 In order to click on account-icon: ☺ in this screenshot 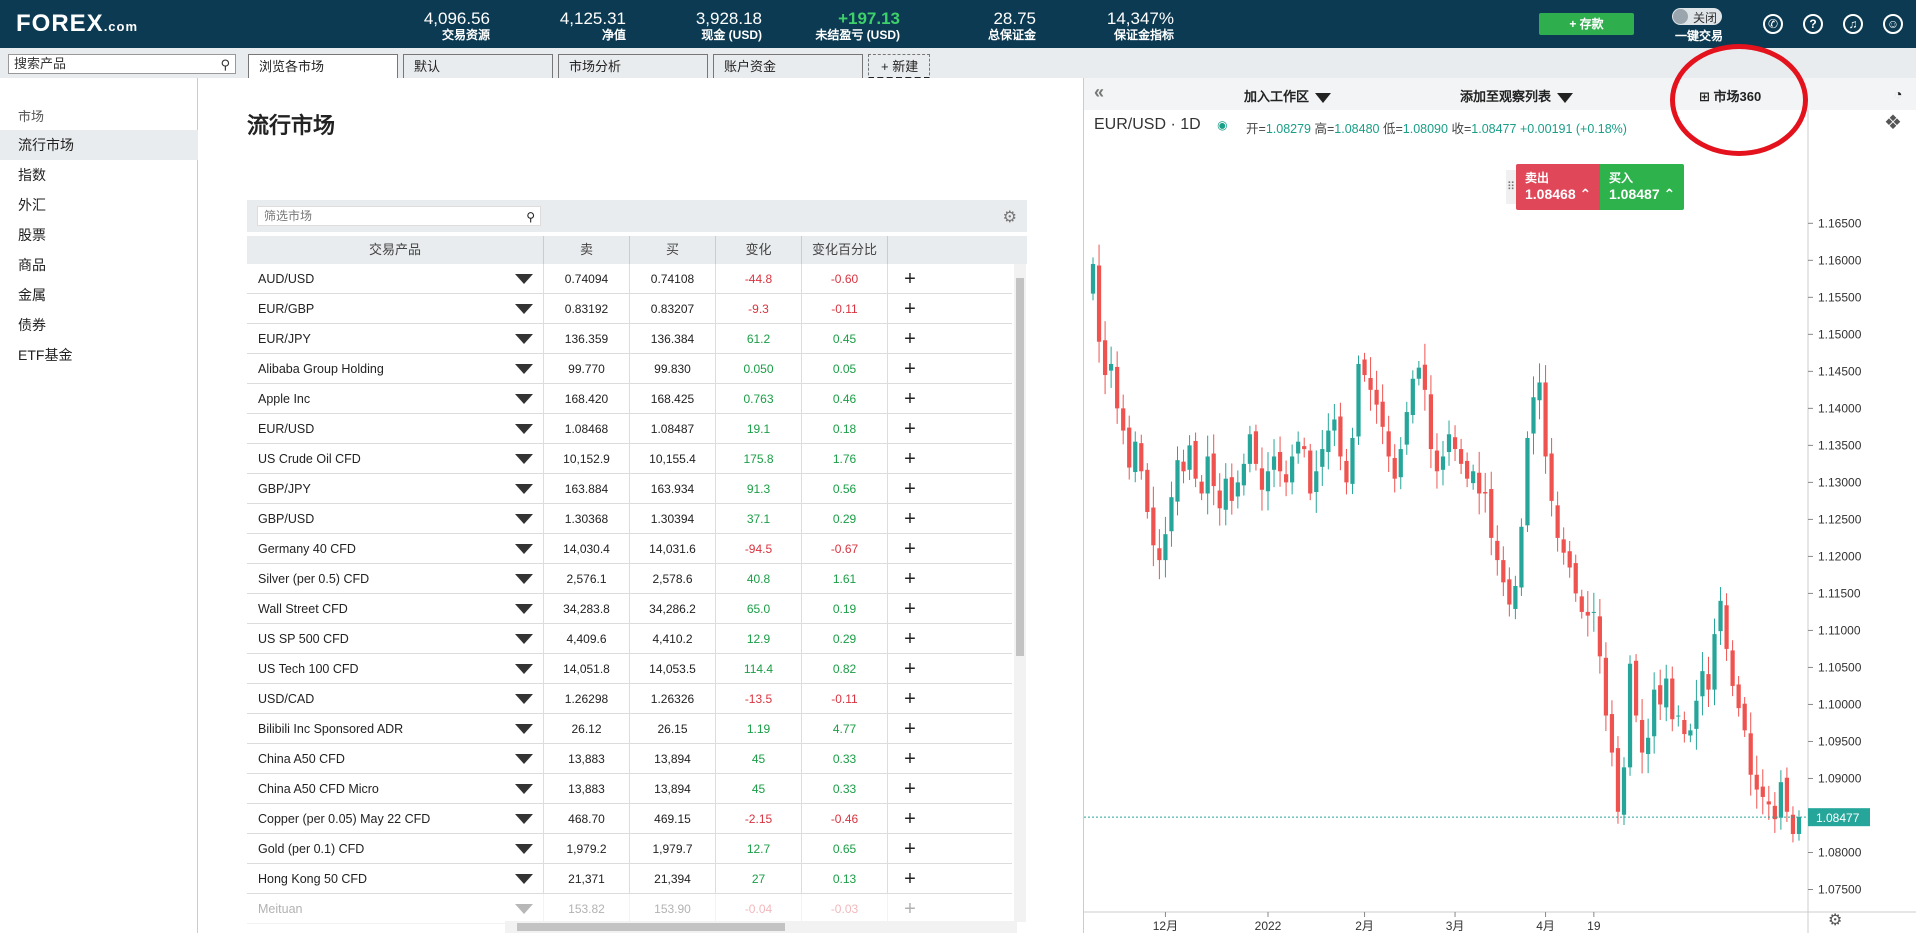, I will do `click(1893, 24)`.